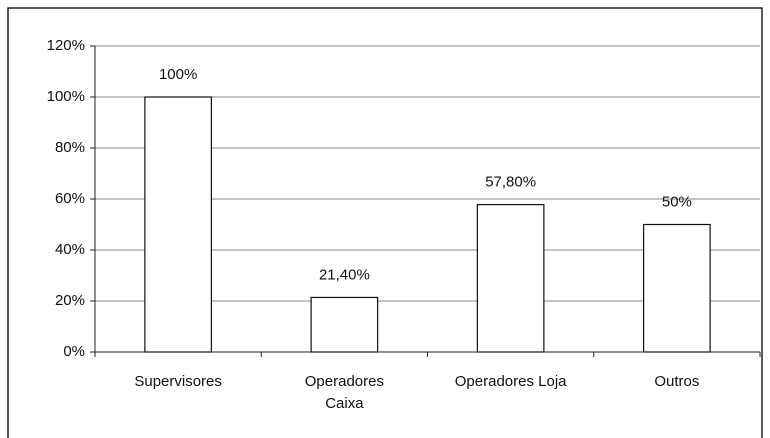 This screenshot has width=770, height=438. What do you see at coordinates (70, 147) in the screenshot?
I see `y-tick-label: 80%` at bounding box center [70, 147].